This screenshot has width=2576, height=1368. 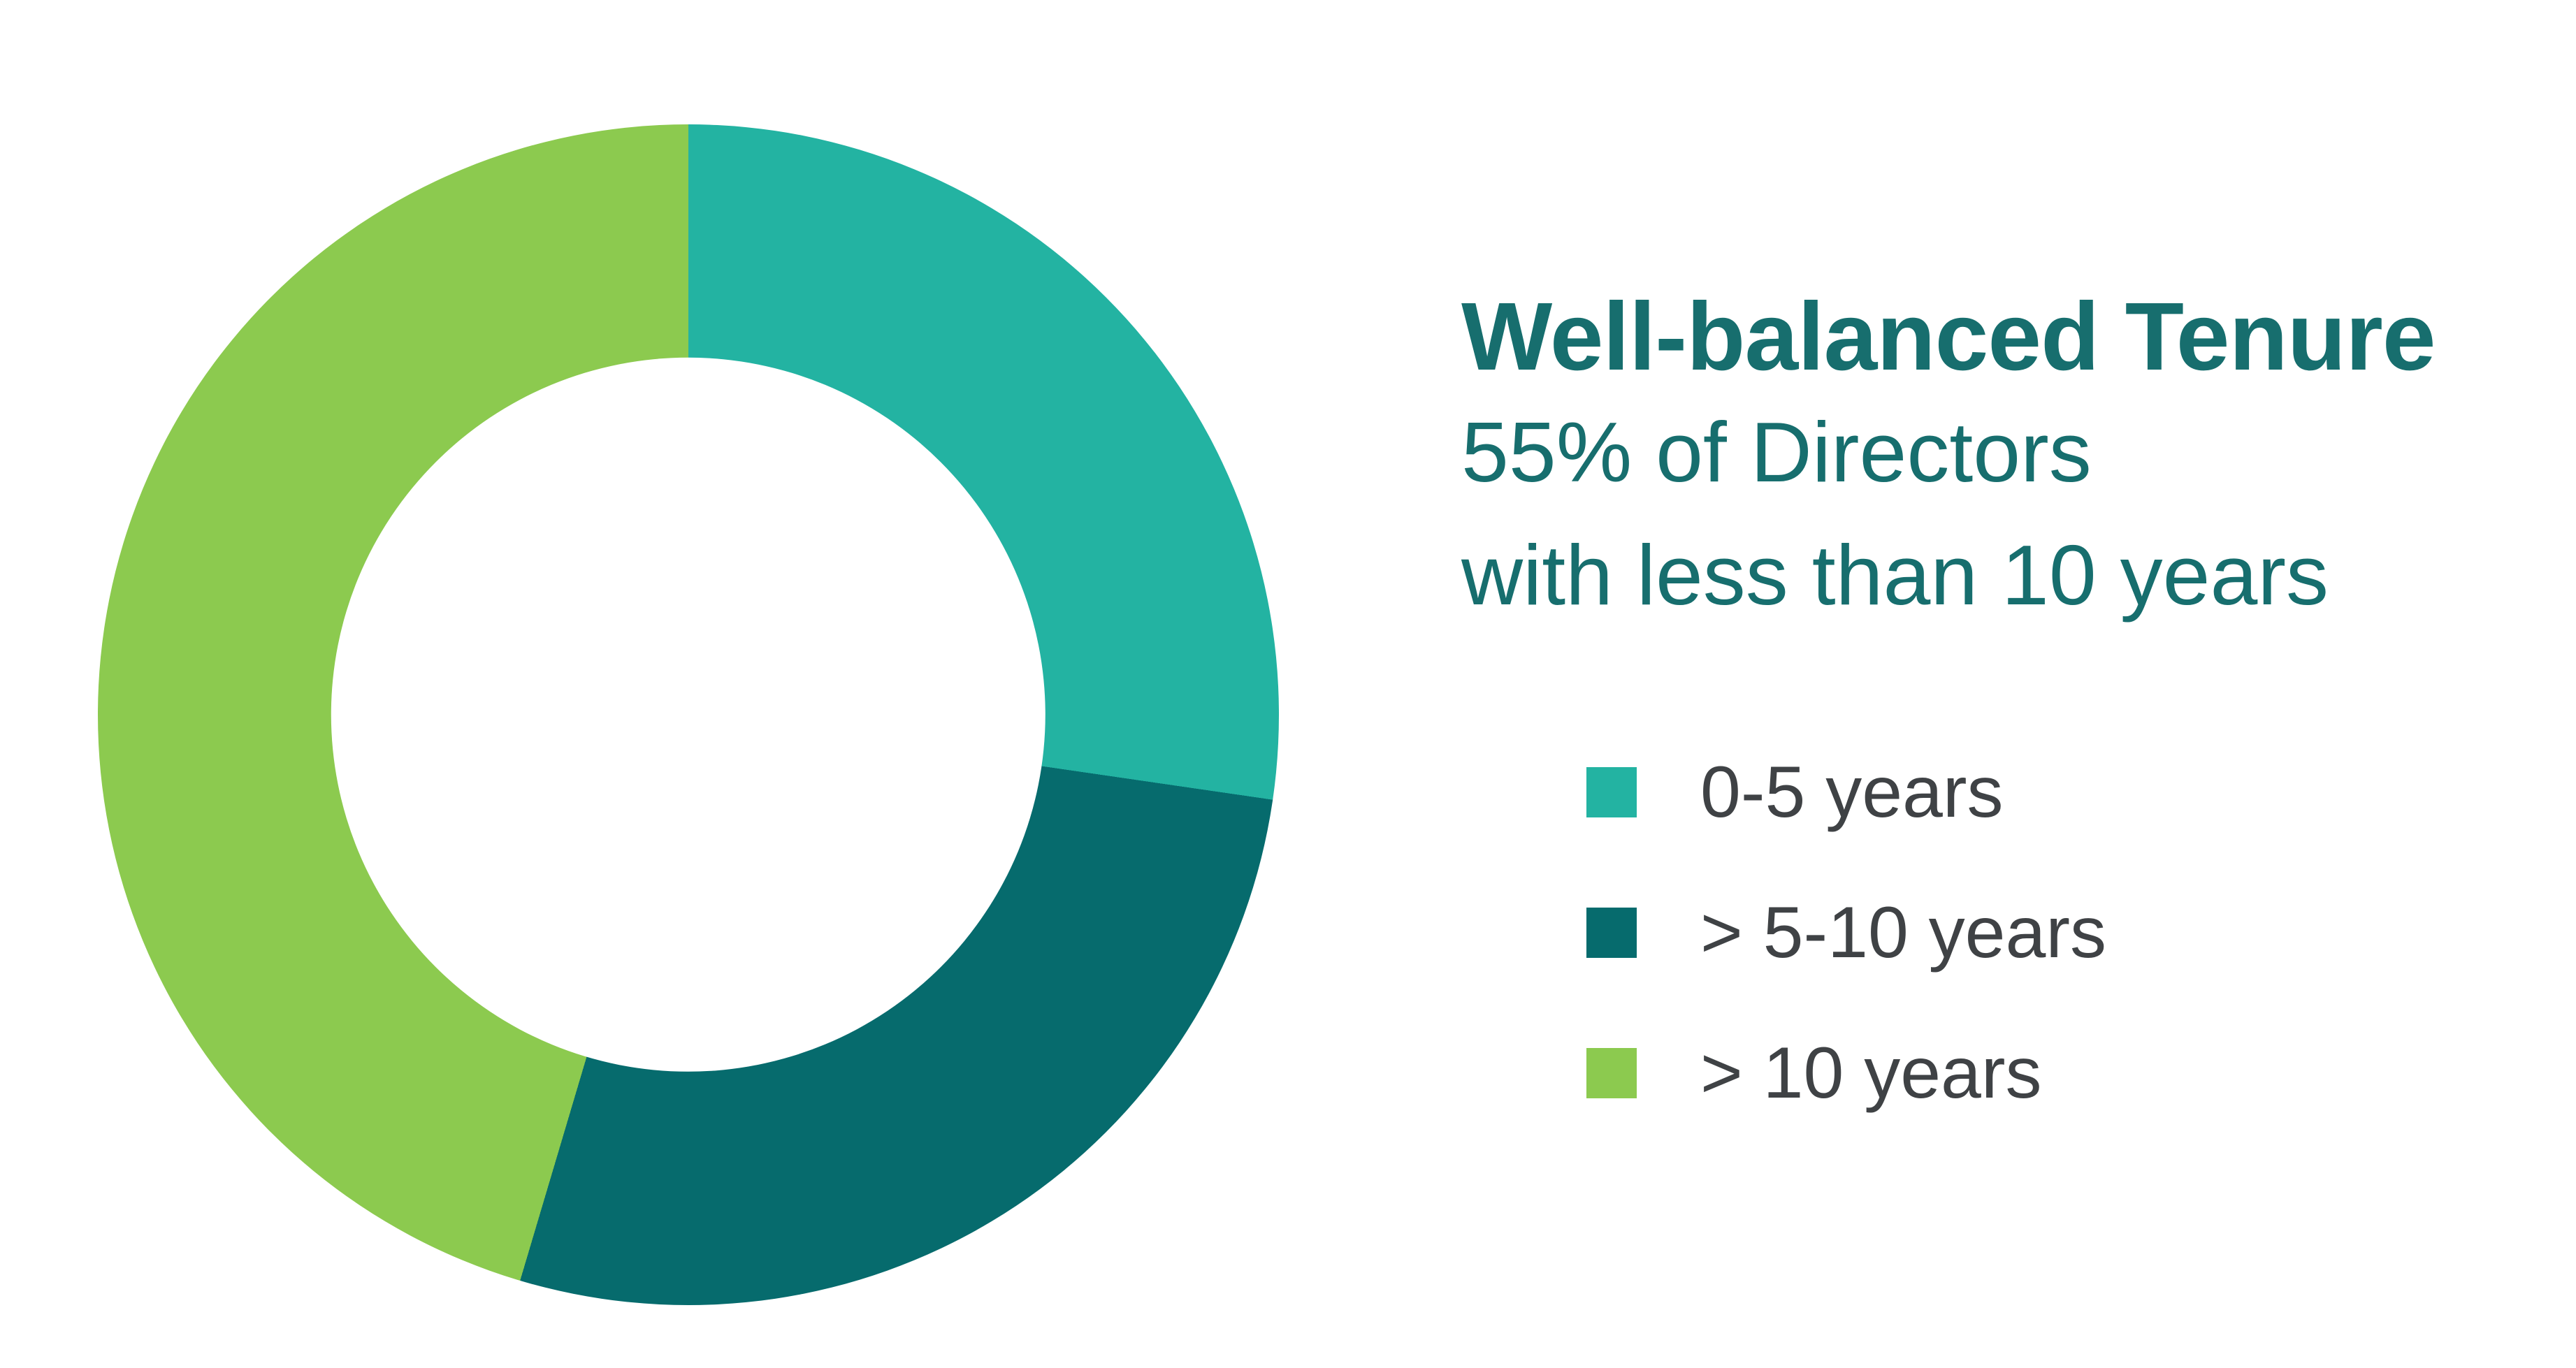 I want to click on chart-subtitle-line2: with less than 10 years, so click(x=1895, y=575).